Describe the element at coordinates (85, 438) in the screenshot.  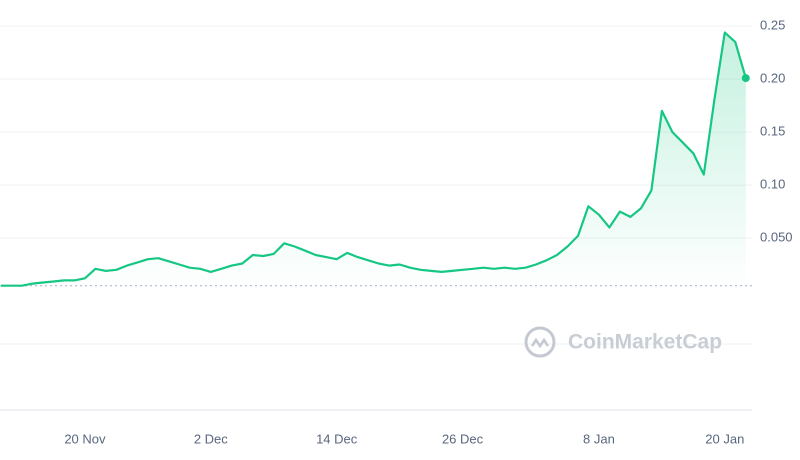
I see `x-tick-label: 20 Nov` at that location.